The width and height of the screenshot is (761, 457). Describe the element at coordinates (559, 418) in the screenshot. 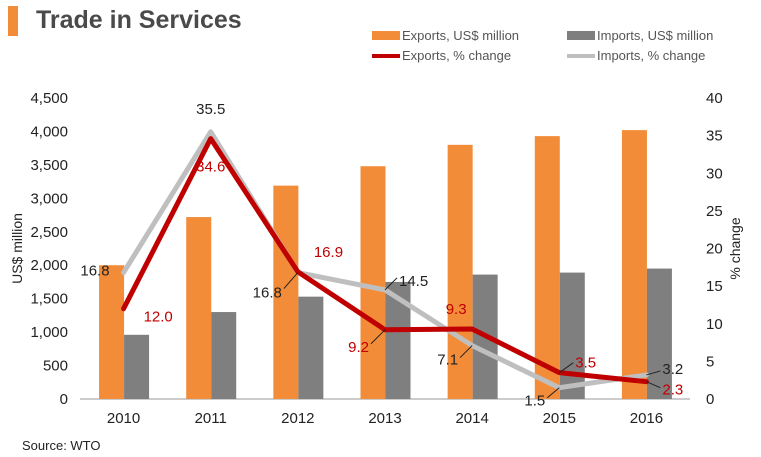

I see `x-tick-label: 2015` at that location.